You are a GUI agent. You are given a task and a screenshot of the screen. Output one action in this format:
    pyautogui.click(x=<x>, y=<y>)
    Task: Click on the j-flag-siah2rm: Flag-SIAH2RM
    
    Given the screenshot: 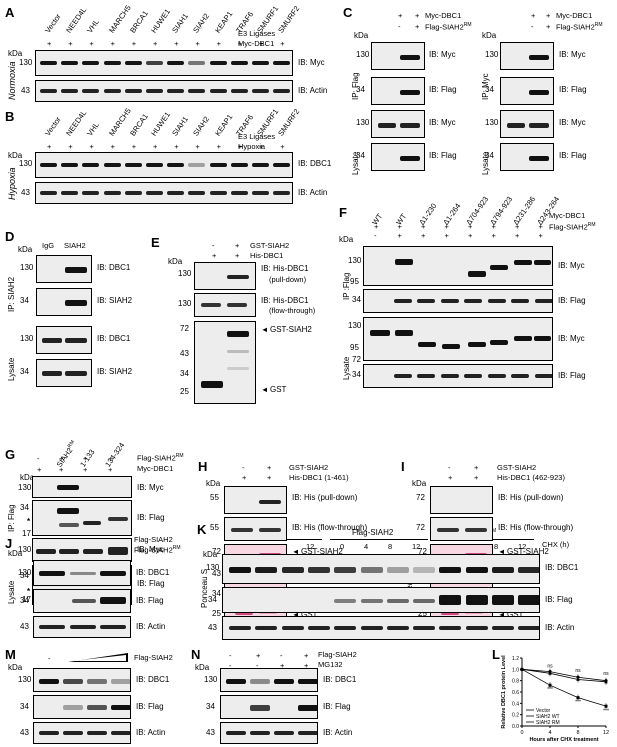 What is the action you would take?
    pyautogui.click(x=157, y=550)
    